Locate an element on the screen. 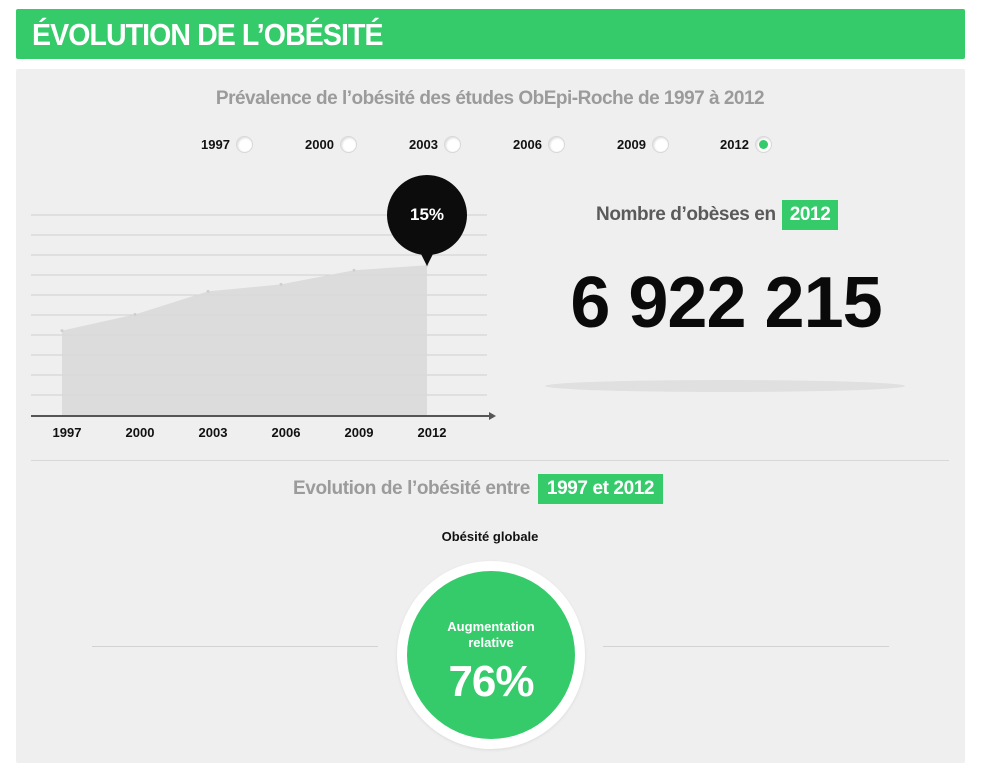 The height and width of the screenshot is (771, 986). x-tick-label: 2012 is located at coordinates (432, 432).